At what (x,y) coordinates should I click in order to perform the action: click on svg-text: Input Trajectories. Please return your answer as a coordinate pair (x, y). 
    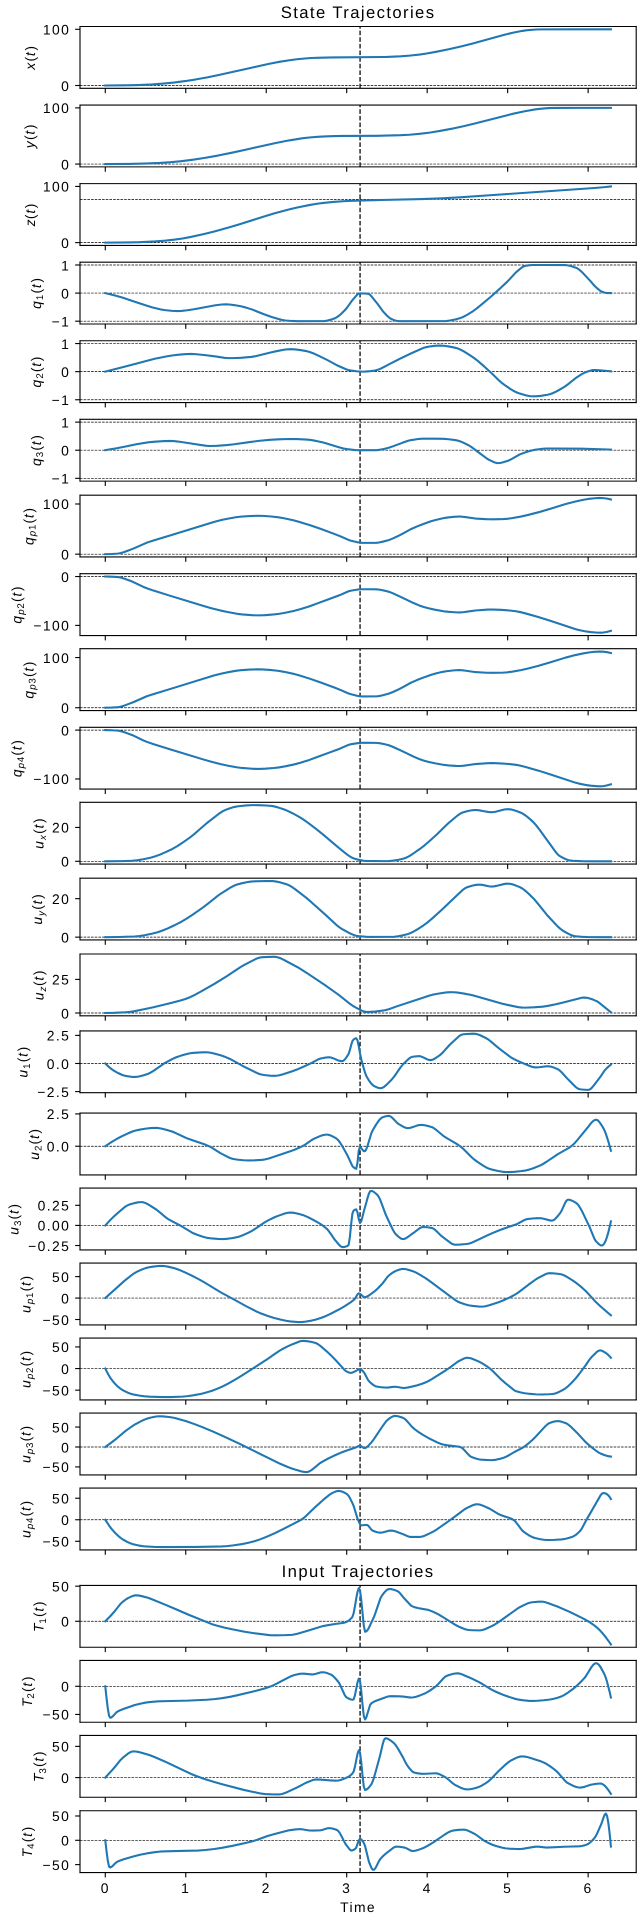
    Looking at the image, I should click on (358, 1571).